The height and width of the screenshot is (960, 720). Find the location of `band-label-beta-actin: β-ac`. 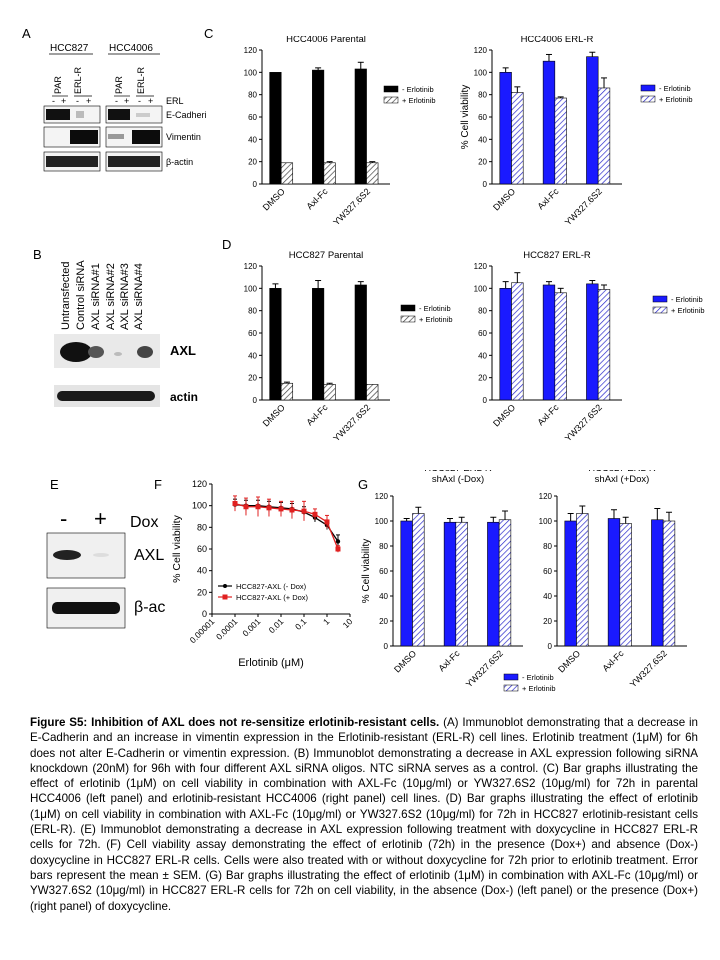

band-label-beta-actin: β-ac is located at coordinates (149, 607).